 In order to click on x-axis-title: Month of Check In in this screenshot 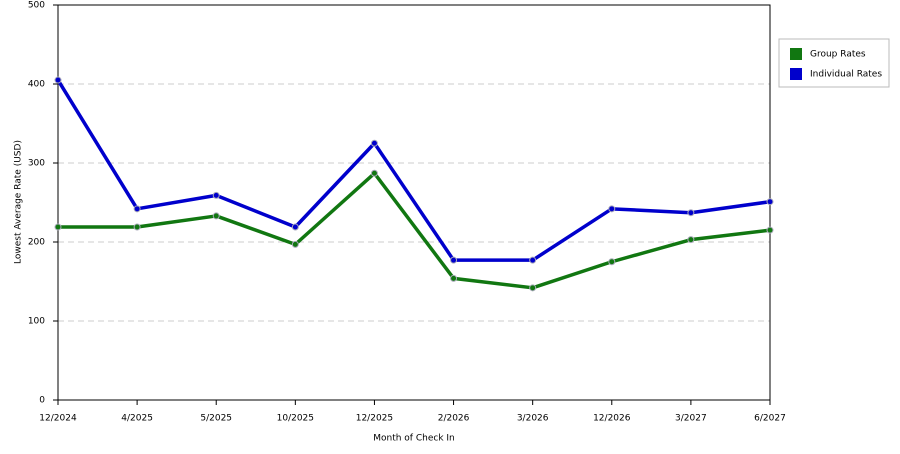, I will do `click(414, 439)`.